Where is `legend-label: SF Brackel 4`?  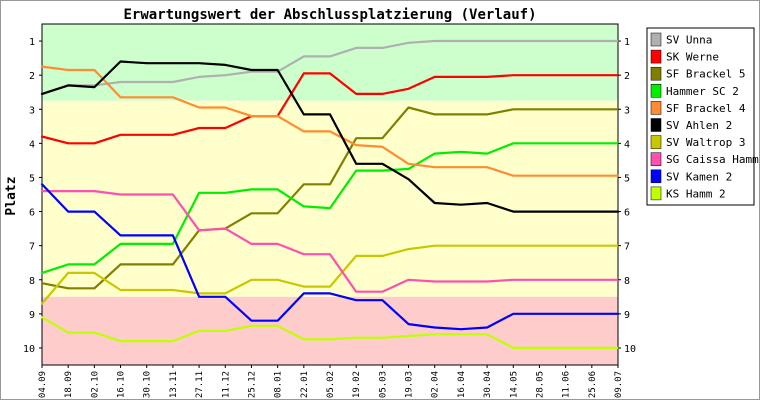 legend-label: SF Brackel 4 is located at coordinates (706, 108).